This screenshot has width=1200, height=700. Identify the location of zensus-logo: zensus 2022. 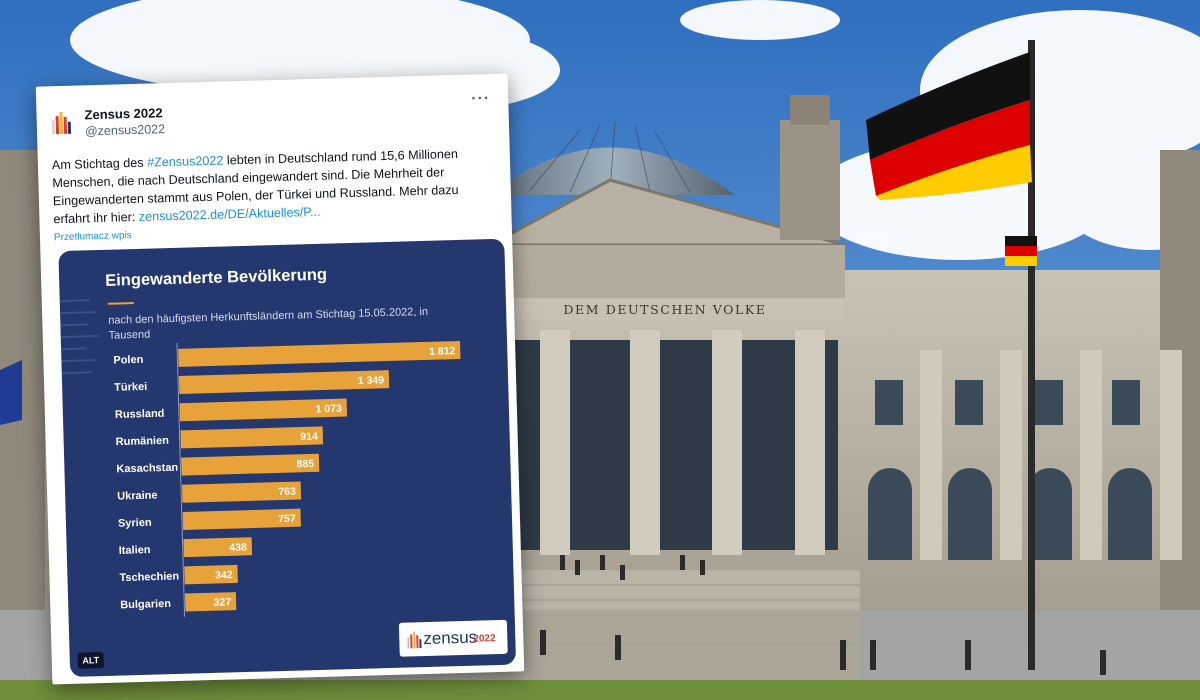
(453, 638).